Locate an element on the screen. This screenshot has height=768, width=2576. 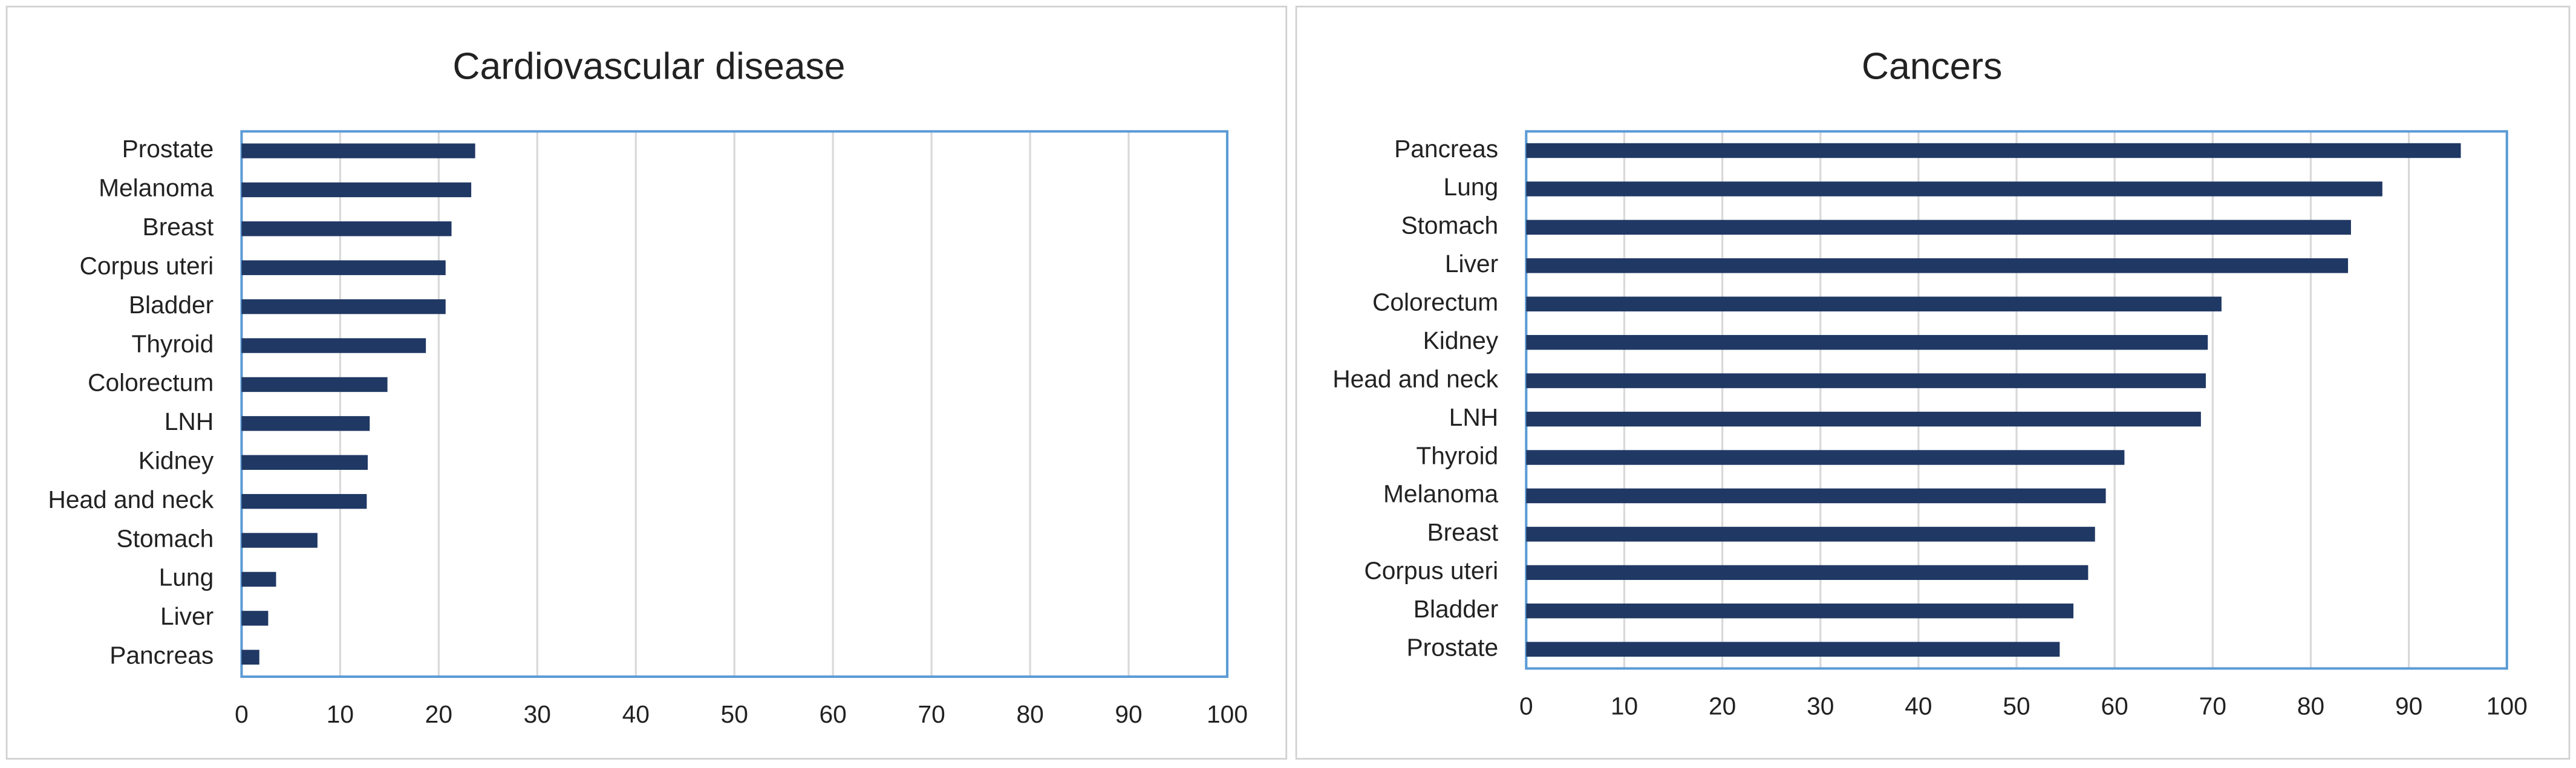
chart-title: Cancers is located at coordinates (1932, 66).